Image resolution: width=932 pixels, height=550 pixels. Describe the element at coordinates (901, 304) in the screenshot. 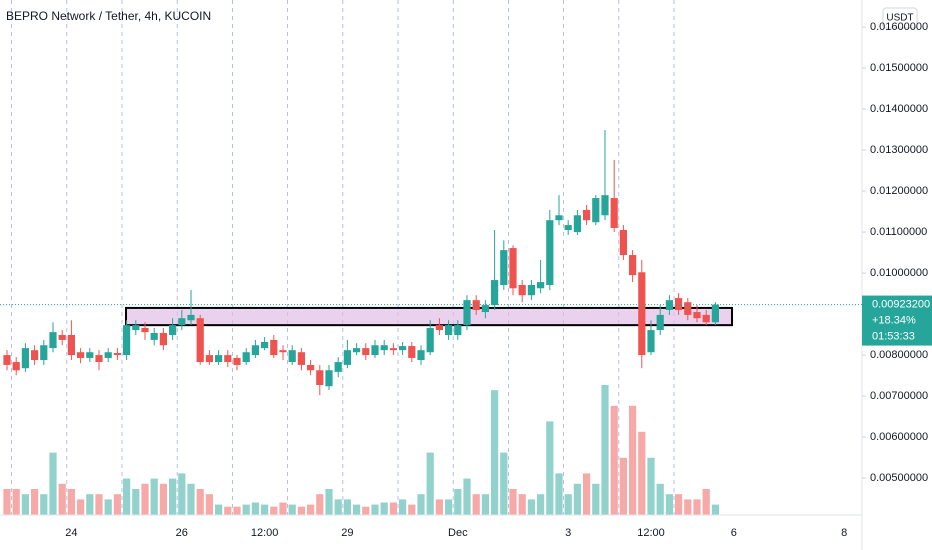

I see `price-tag-text: 0.00923200` at that location.